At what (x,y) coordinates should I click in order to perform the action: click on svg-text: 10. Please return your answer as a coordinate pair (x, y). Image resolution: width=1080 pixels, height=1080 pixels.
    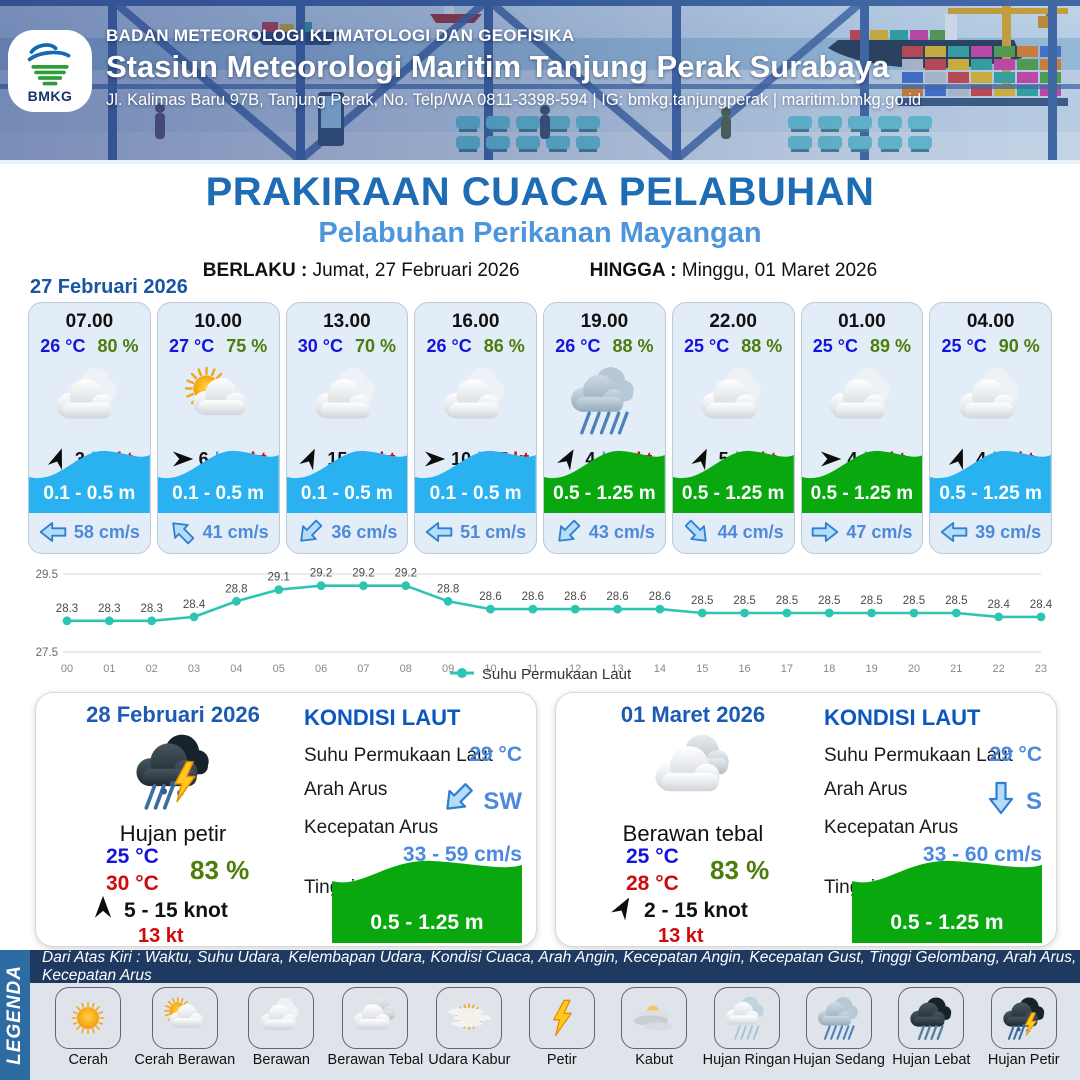
    Looking at the image, I should click on (490, 669).